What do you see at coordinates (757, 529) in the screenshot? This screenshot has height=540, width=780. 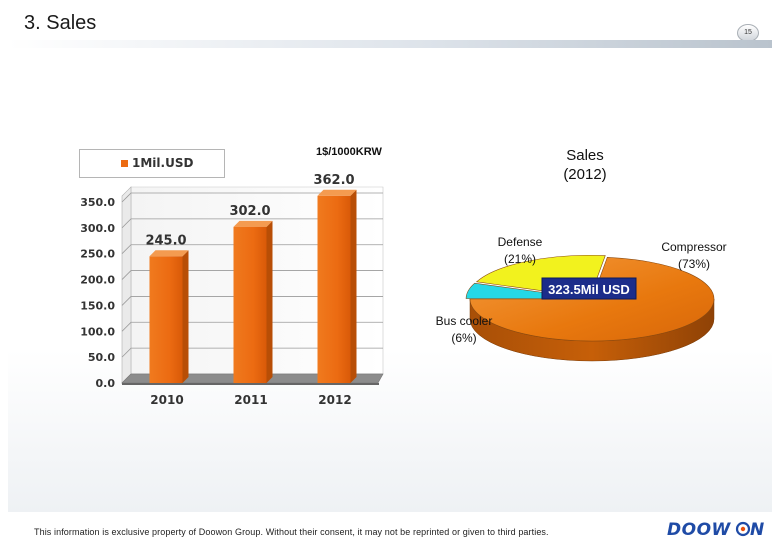 I see `svg-text: N` at bounding box center [757, 529].